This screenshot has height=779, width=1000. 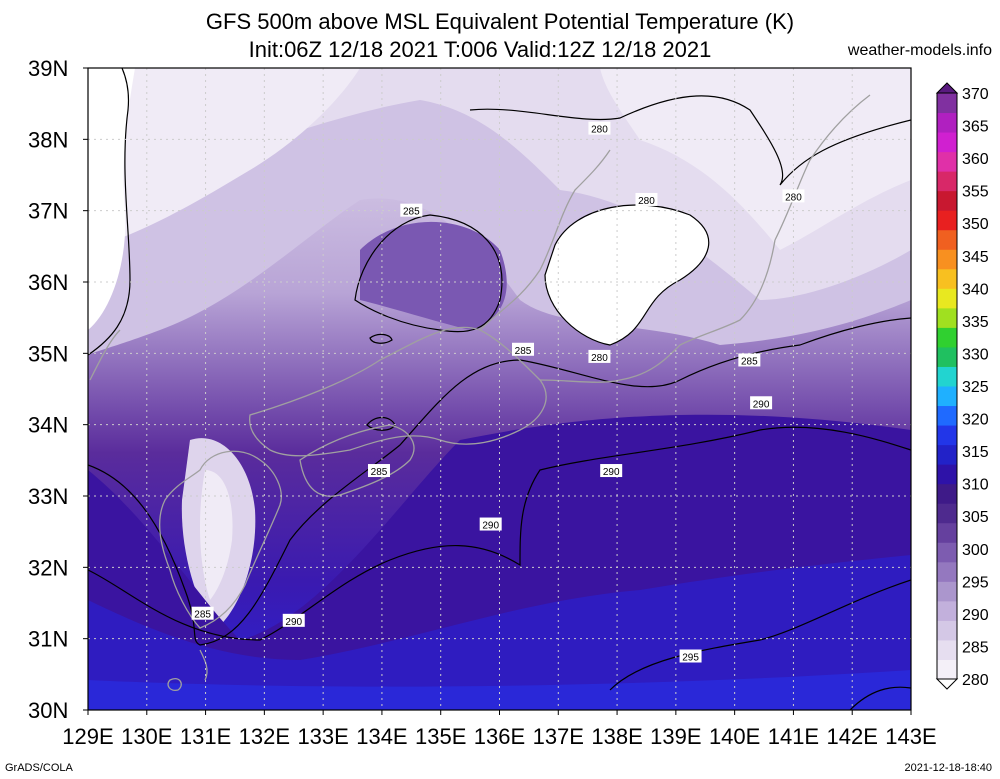 I want to click on lon-label: 141E, so click(x=793, y=736).